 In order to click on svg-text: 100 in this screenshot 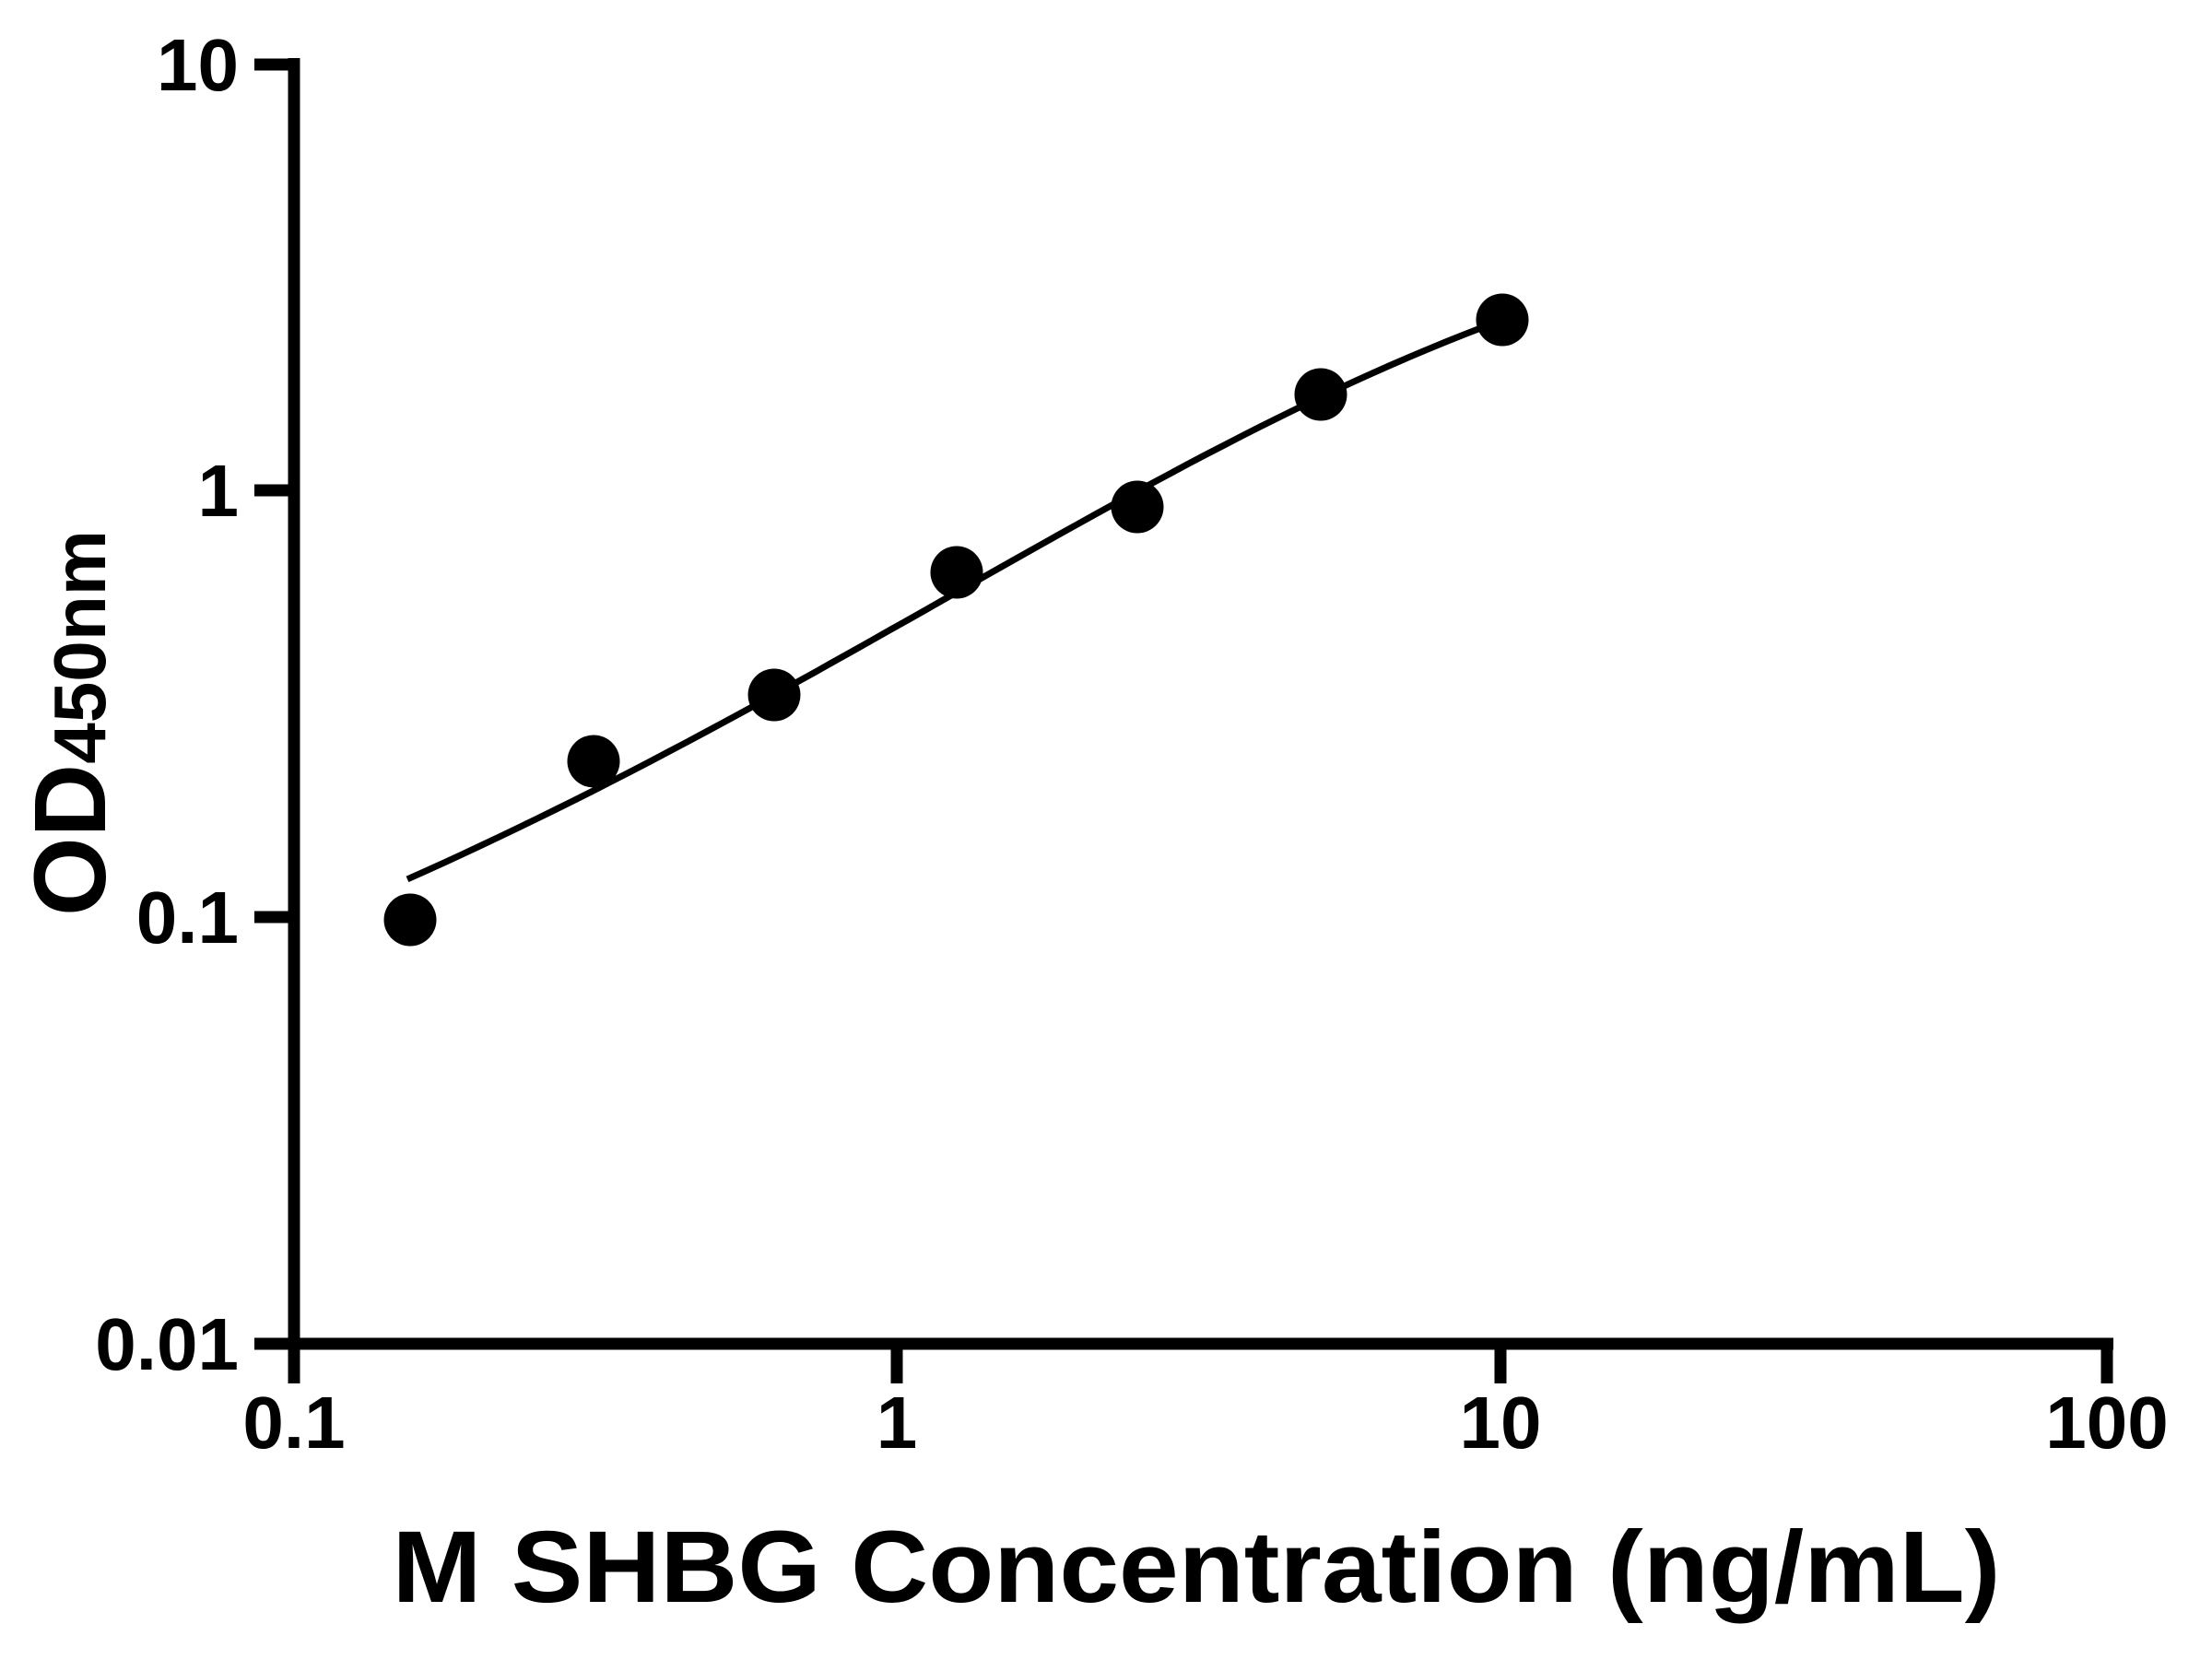, I will do `click(2106, 1423)`.